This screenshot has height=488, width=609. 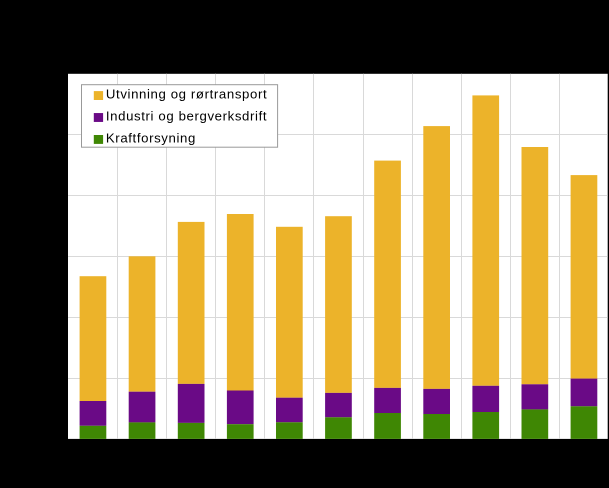 I want to click on svg-text: Utvinning og rørtransport, so click(x=186, y=94).